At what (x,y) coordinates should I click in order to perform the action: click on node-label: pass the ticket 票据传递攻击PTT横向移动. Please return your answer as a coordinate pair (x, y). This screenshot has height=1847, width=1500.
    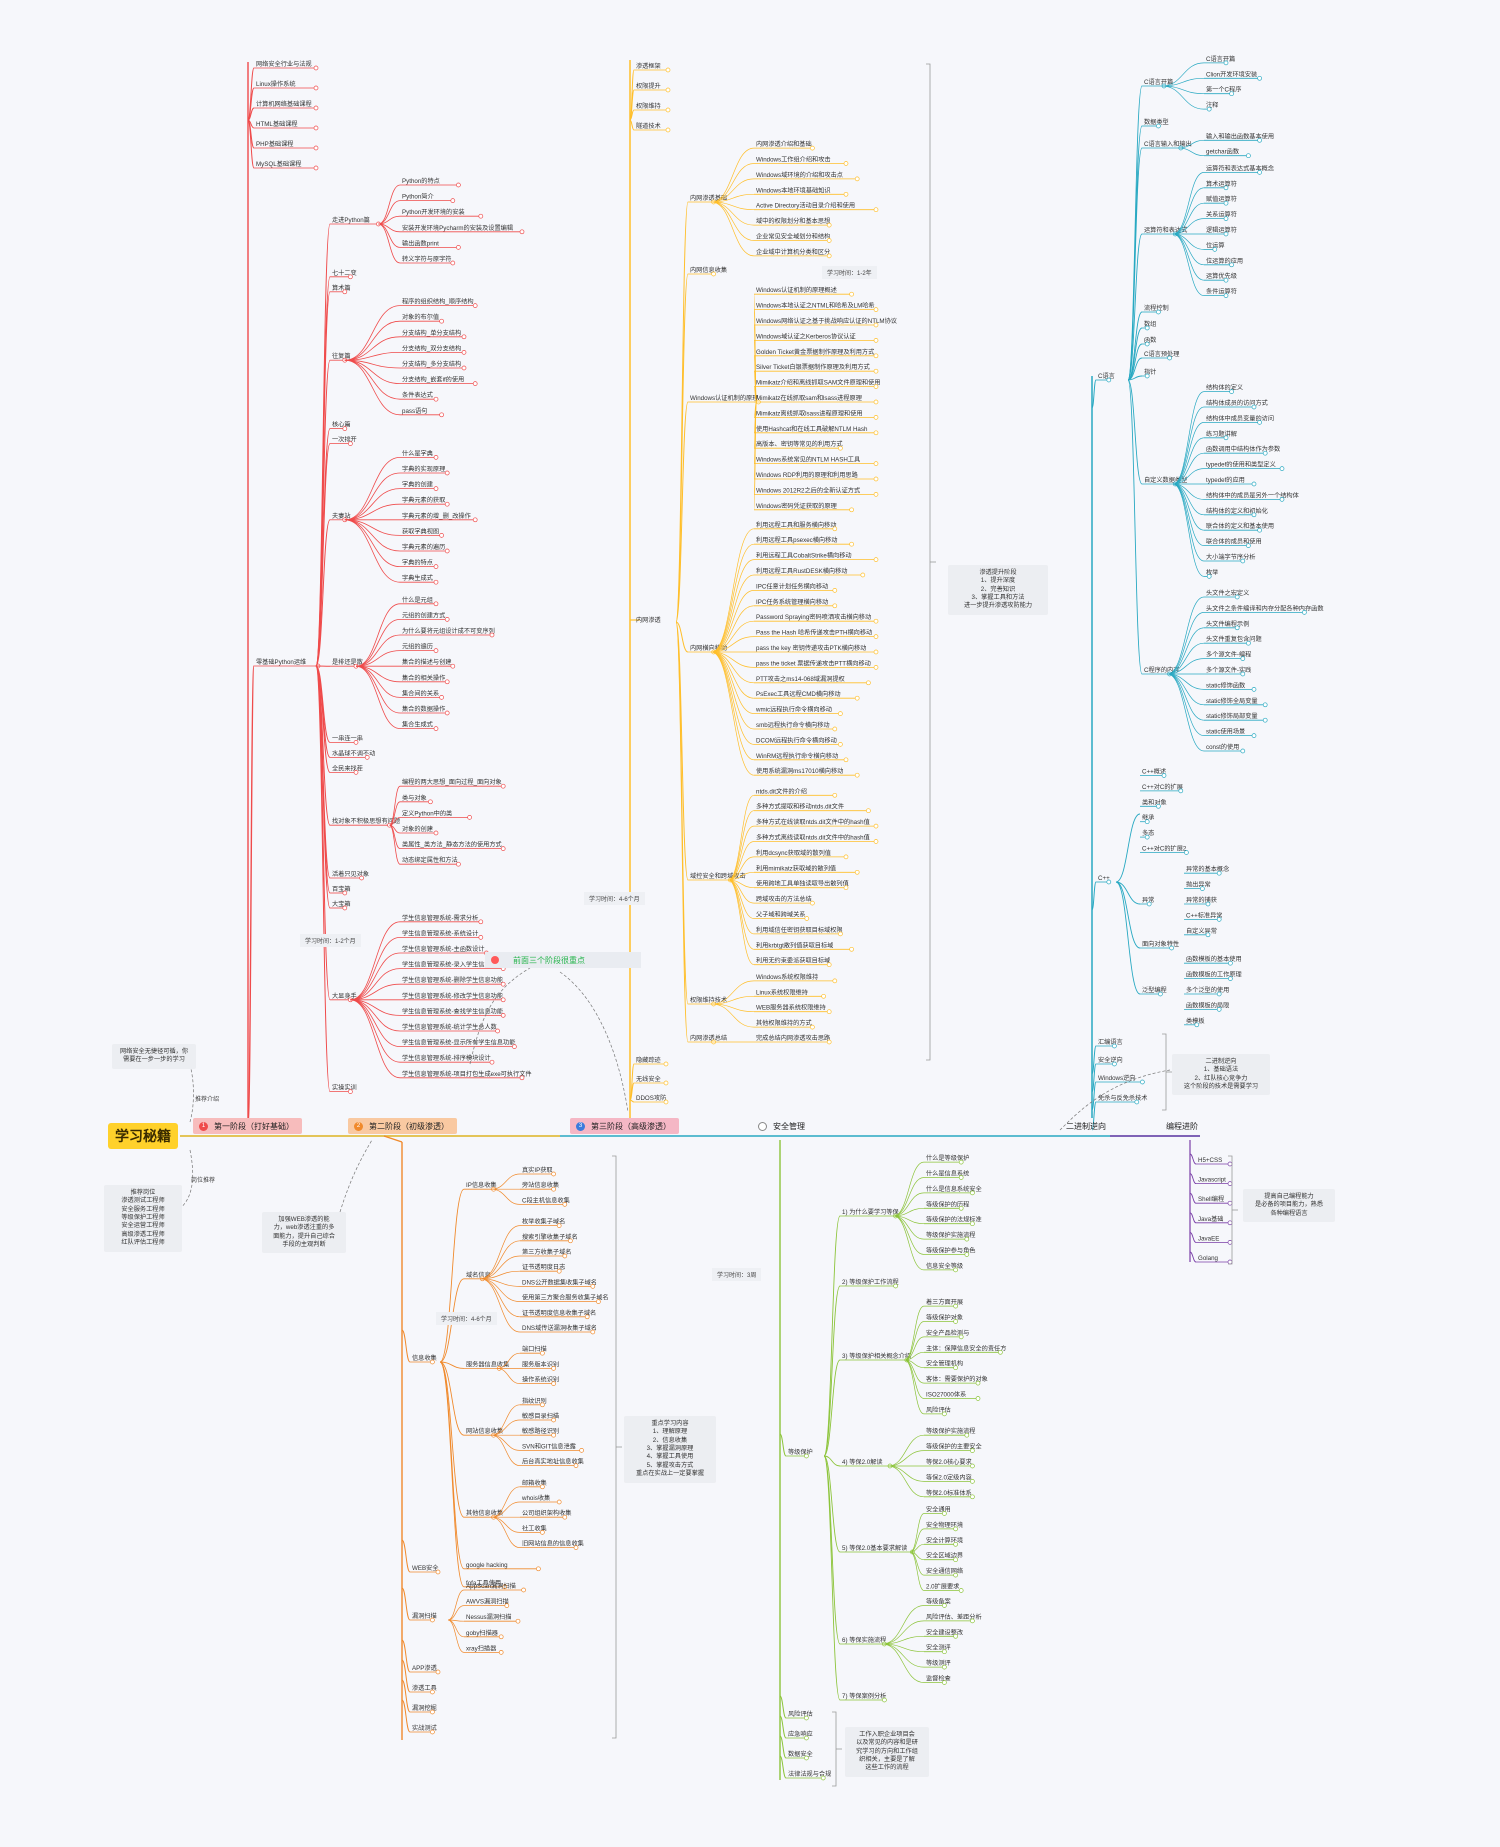
    Looking at the image, I should click on (813, 663).